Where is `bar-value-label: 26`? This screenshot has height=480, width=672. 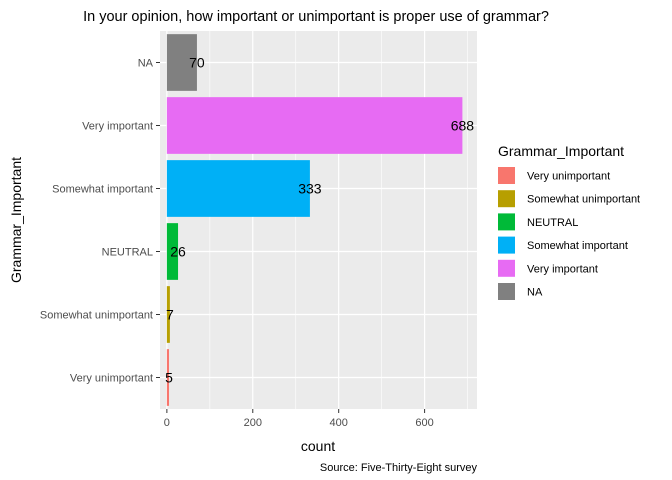
bar-value-label: 26 is located at coordinates (178, 252).